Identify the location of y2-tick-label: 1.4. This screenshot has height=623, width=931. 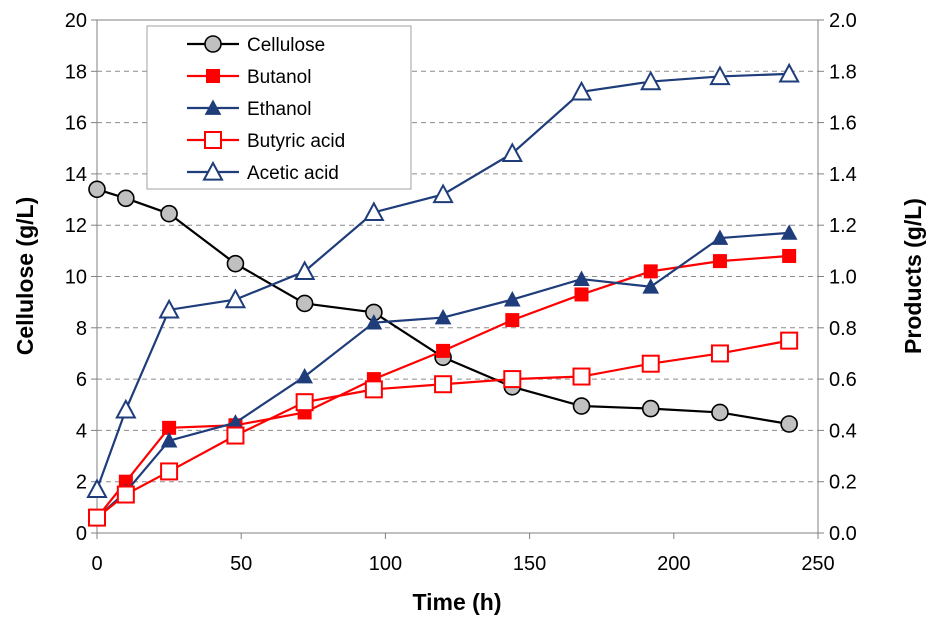
(843, 175).